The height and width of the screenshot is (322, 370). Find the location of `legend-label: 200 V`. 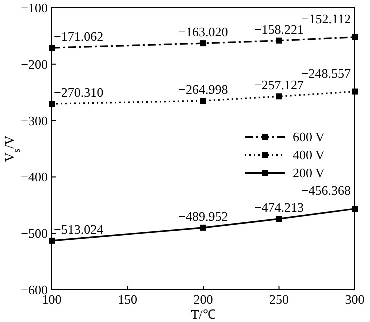

legend-label: 200 V is located at coordinates (309, 173).